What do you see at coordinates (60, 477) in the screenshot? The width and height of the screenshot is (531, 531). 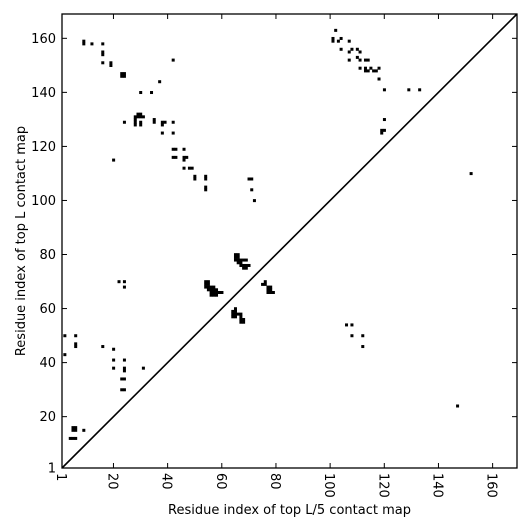 I see `x-tick-label: 1` at bounding box center [60, 477].